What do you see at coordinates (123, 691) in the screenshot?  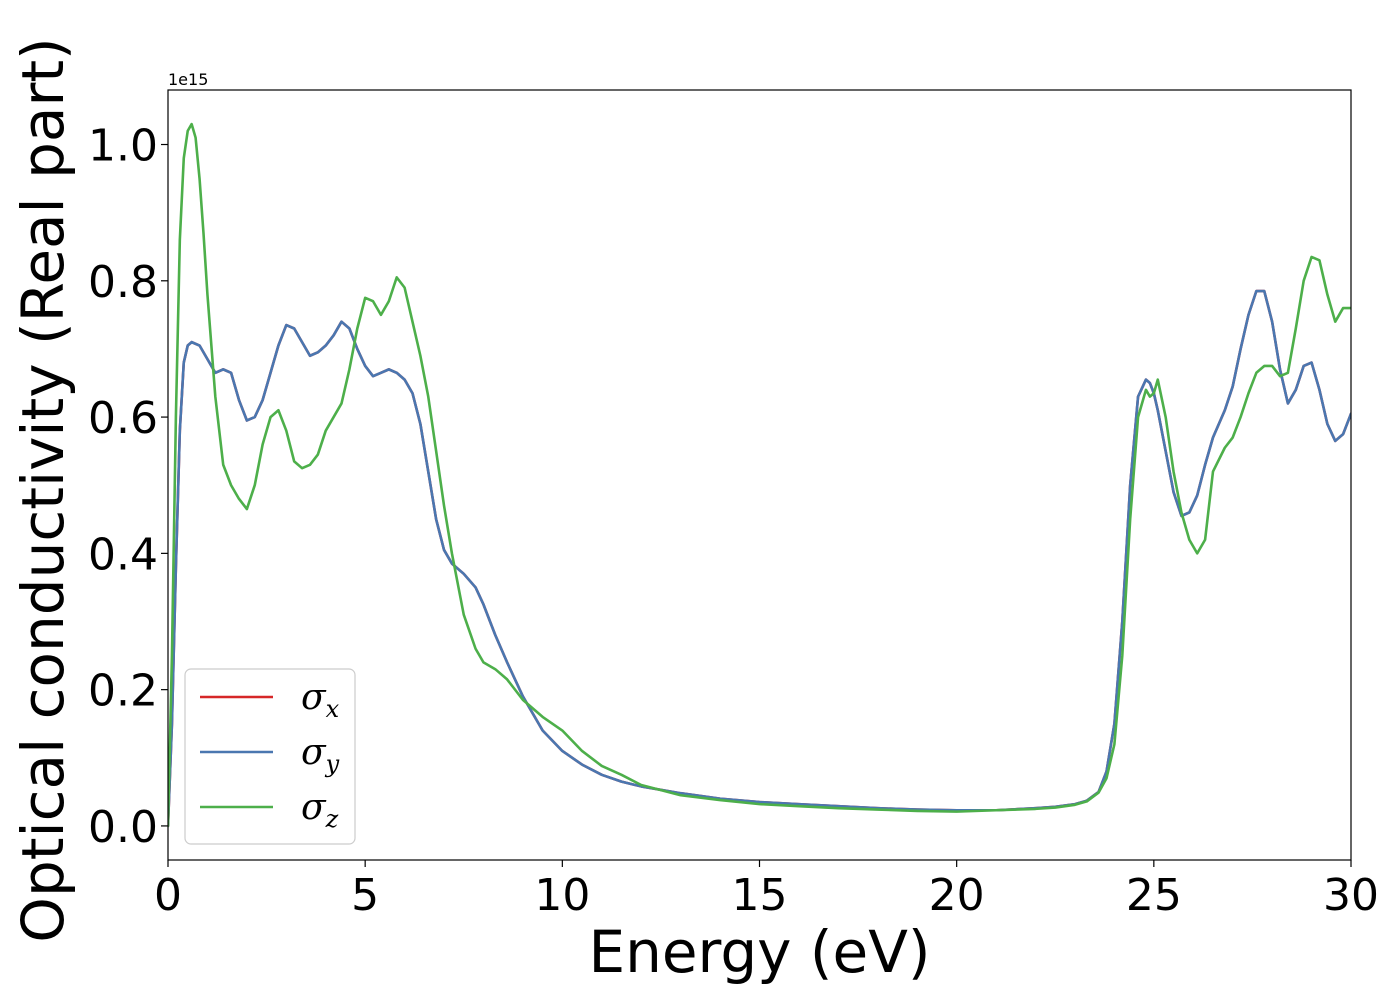 I see `y-tick-label: 0.2` at bounding box center [123, 691].